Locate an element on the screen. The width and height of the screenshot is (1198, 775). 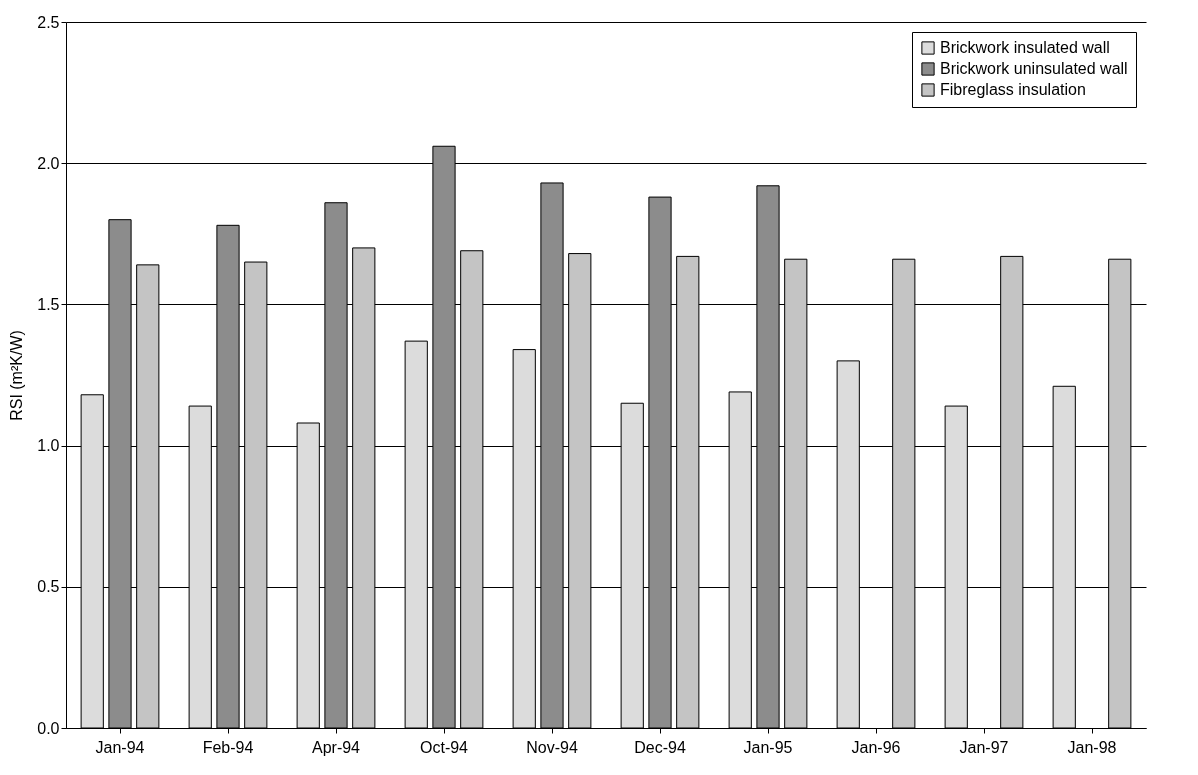
x-tick-label: Jan-96 is located at coordinates (876, 747).